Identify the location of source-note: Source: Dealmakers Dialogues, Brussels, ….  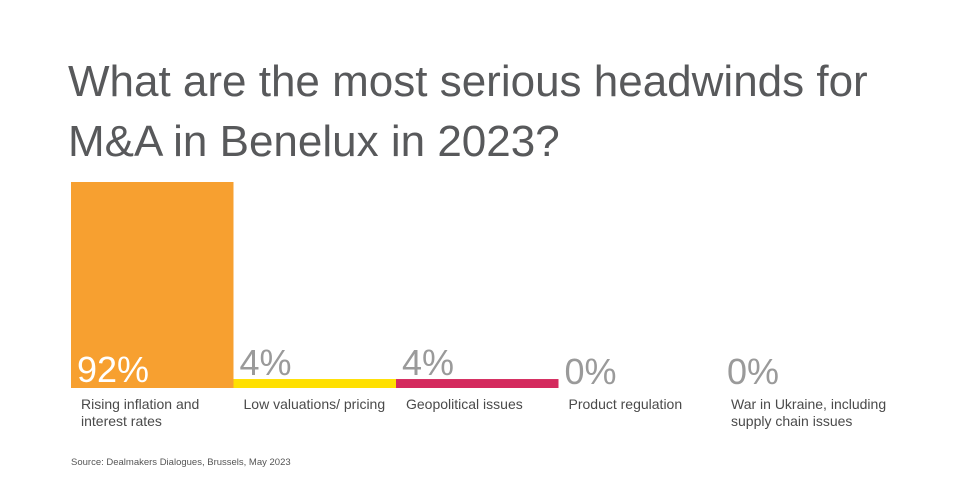
(181, 462).